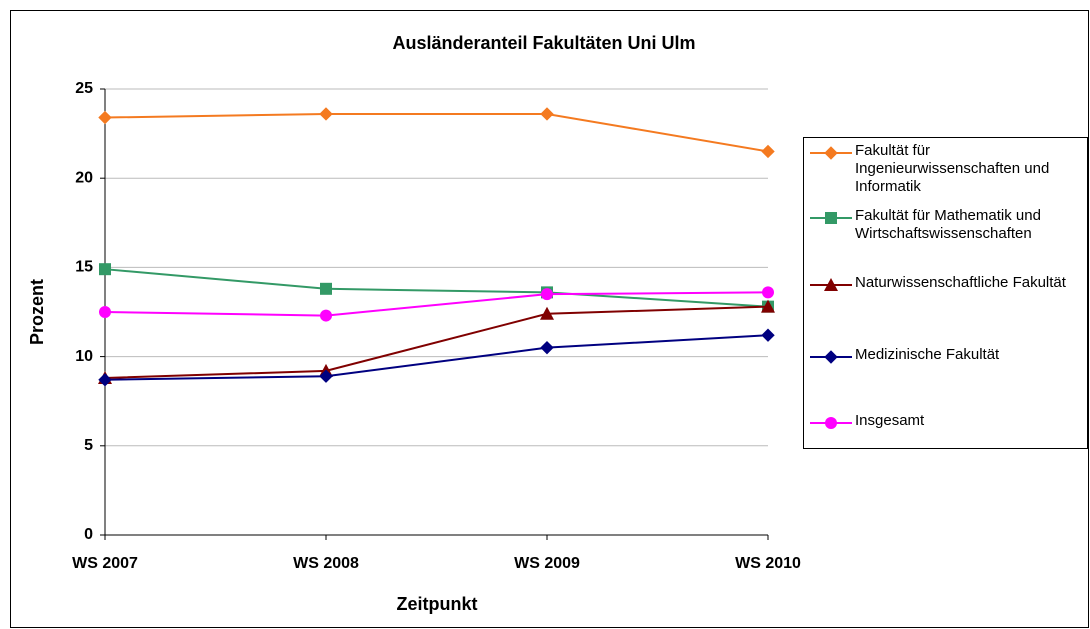  I want to click on x-tick-label: WS 2007, so click(105, 563).